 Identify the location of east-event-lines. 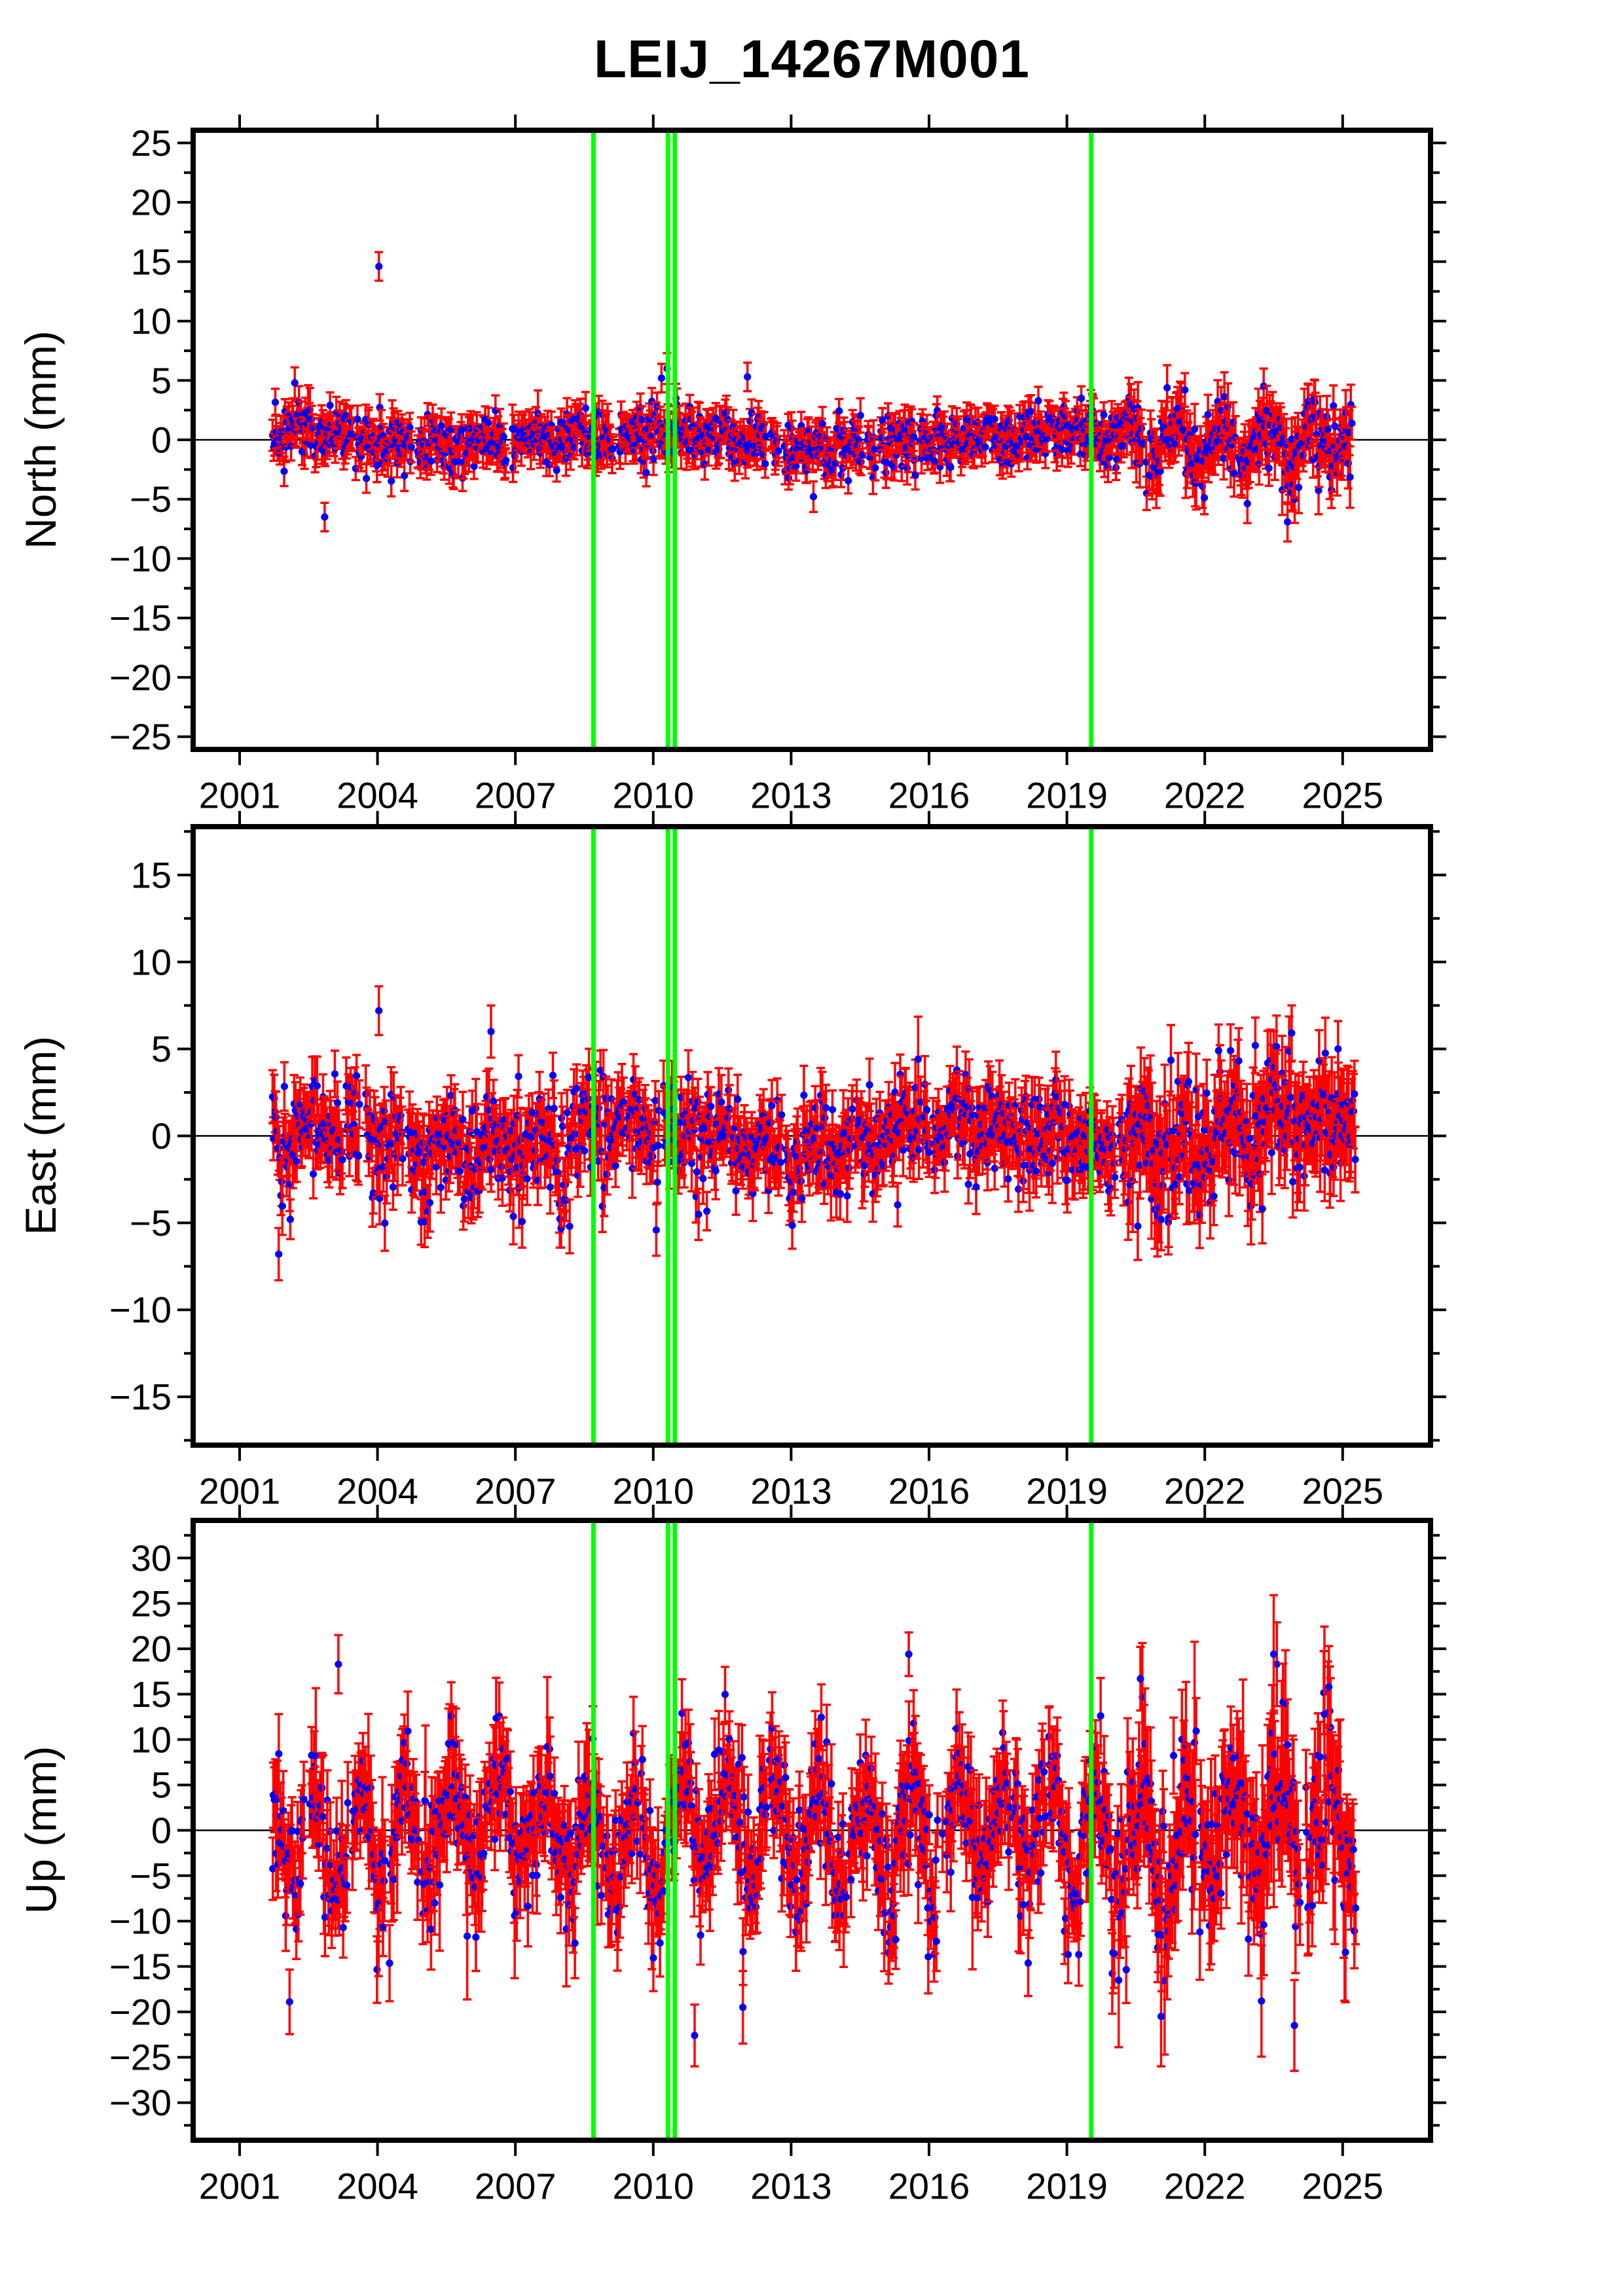
(842, 1136).